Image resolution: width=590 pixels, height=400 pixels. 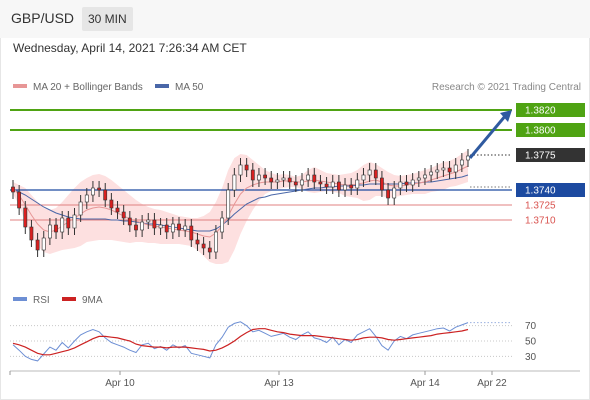 I want to click on time-tick-label: Apr 10, so click(x=120, y=383).